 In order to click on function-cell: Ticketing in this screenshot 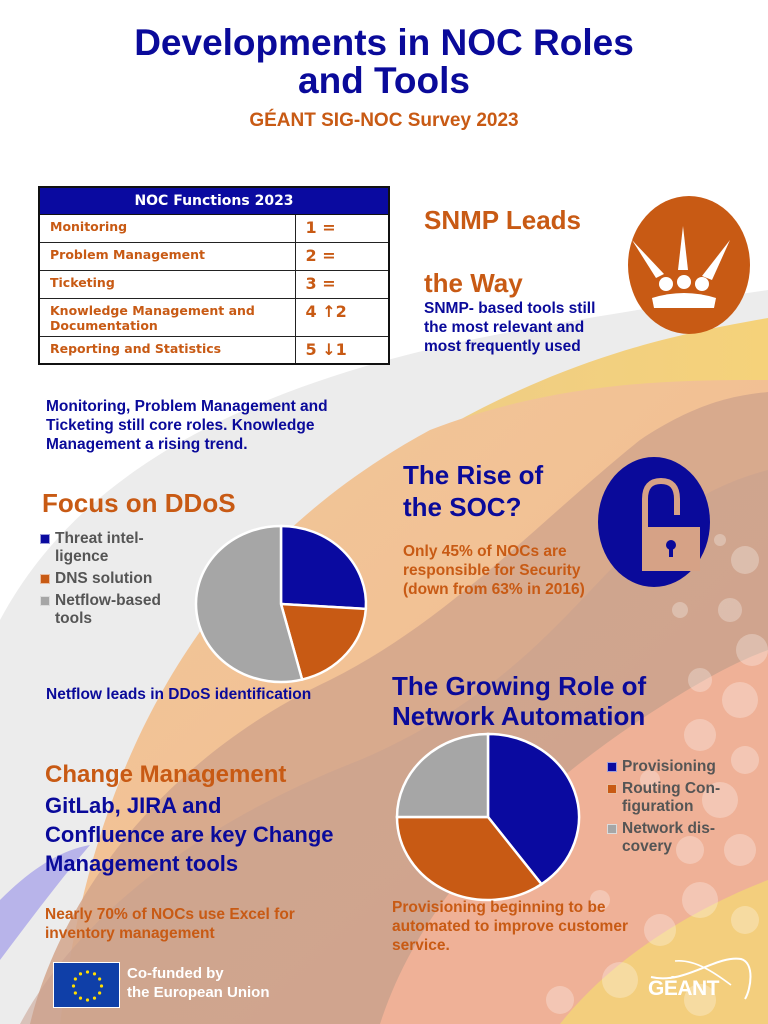, I will do `click(167, 284)`.